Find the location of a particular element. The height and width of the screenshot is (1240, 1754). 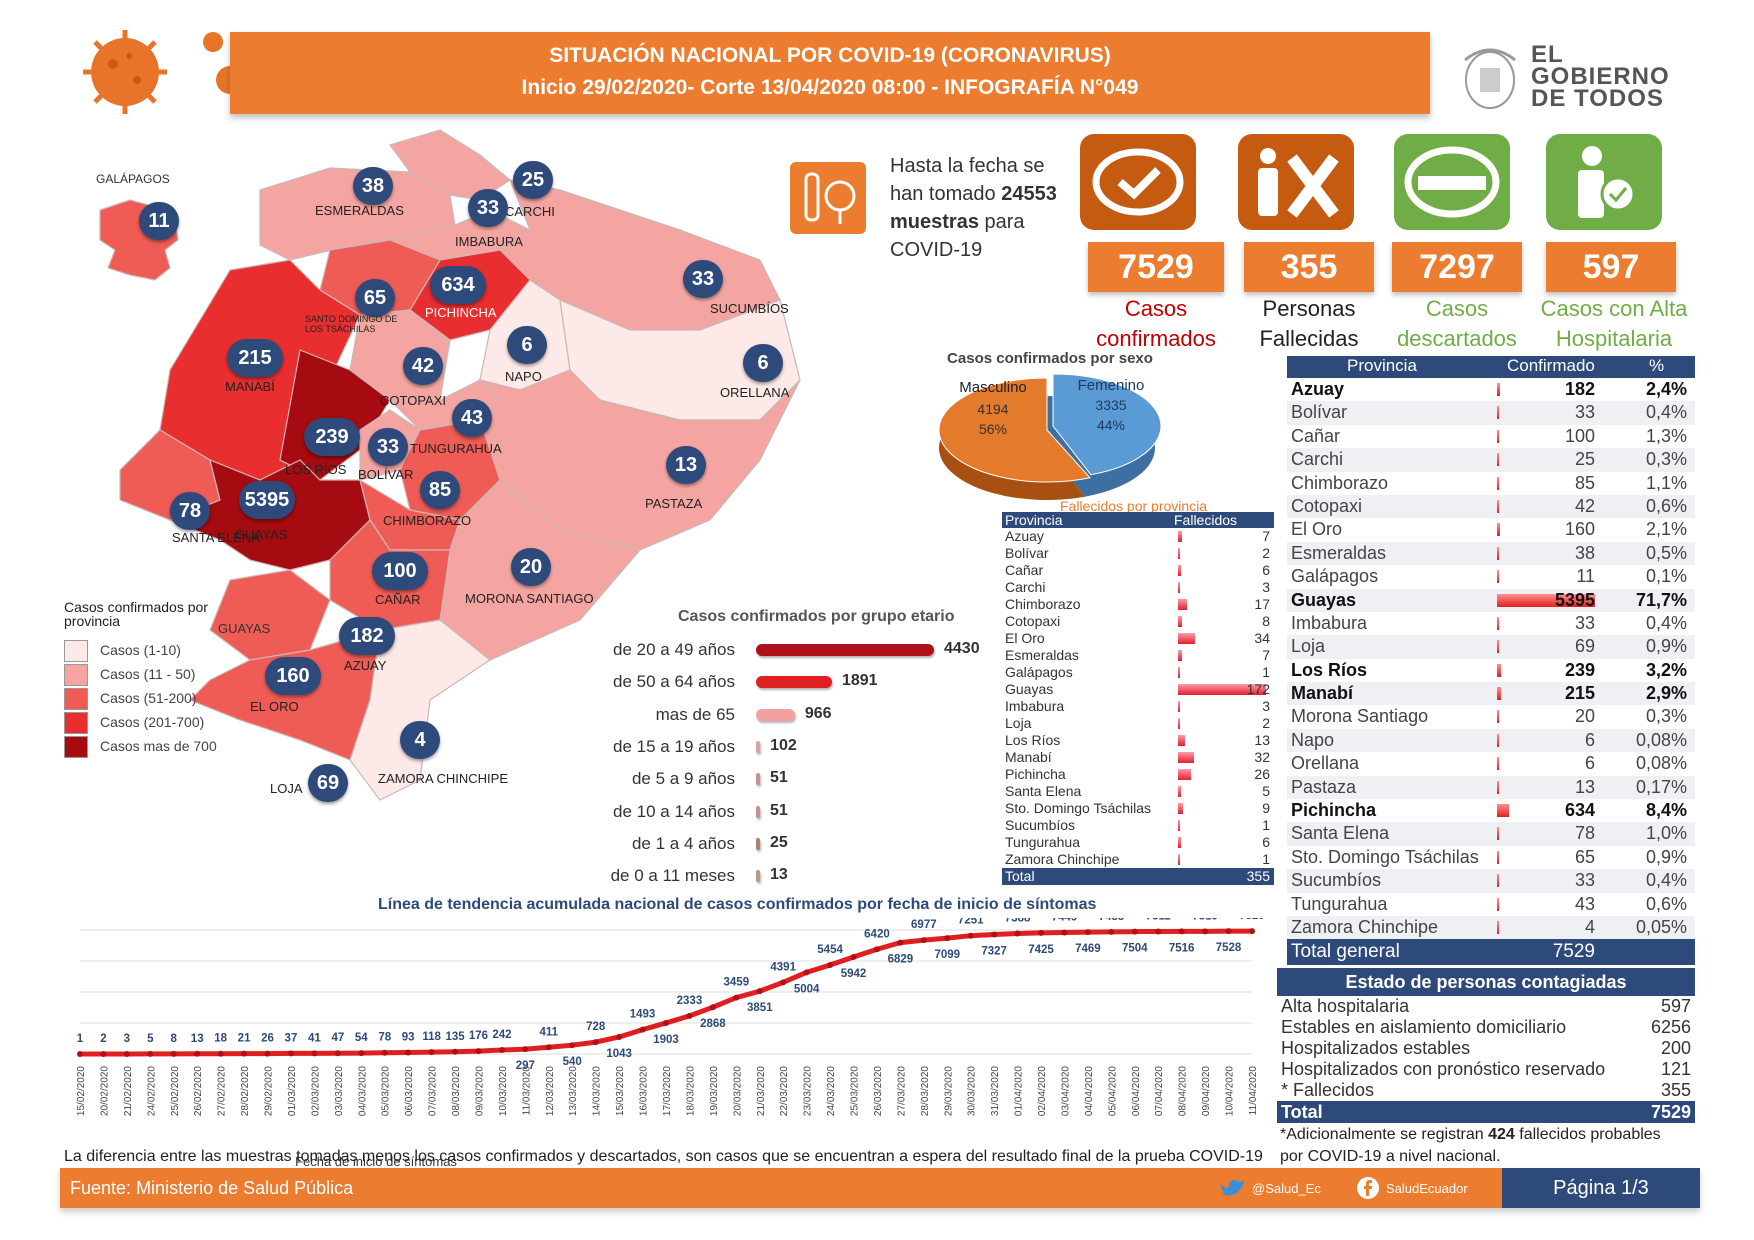

state-total-label: Total is located at coordinates (1302, 1112).